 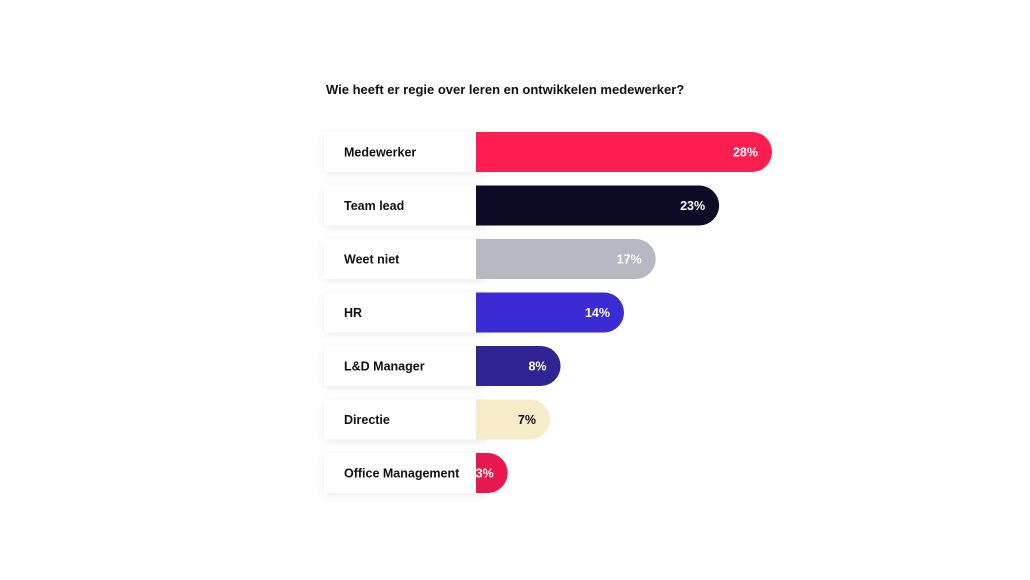 What do you see at coordinates (402, 474) in the screenshot?
I see `category-label: Office Management` at bounding box center [402, 474].